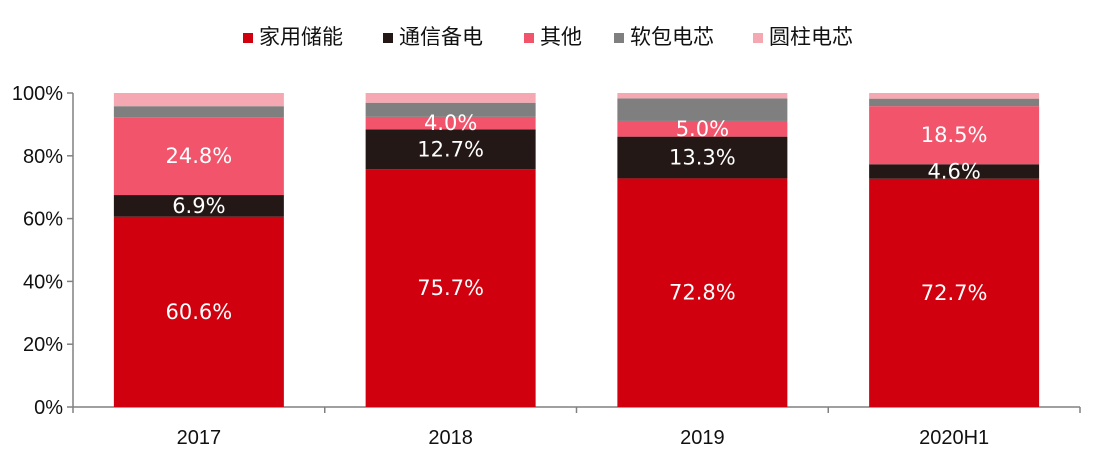  Describe the element at coordinates (450, 438) in the screenshot. I see `x-tick-label: 2018` at that location.